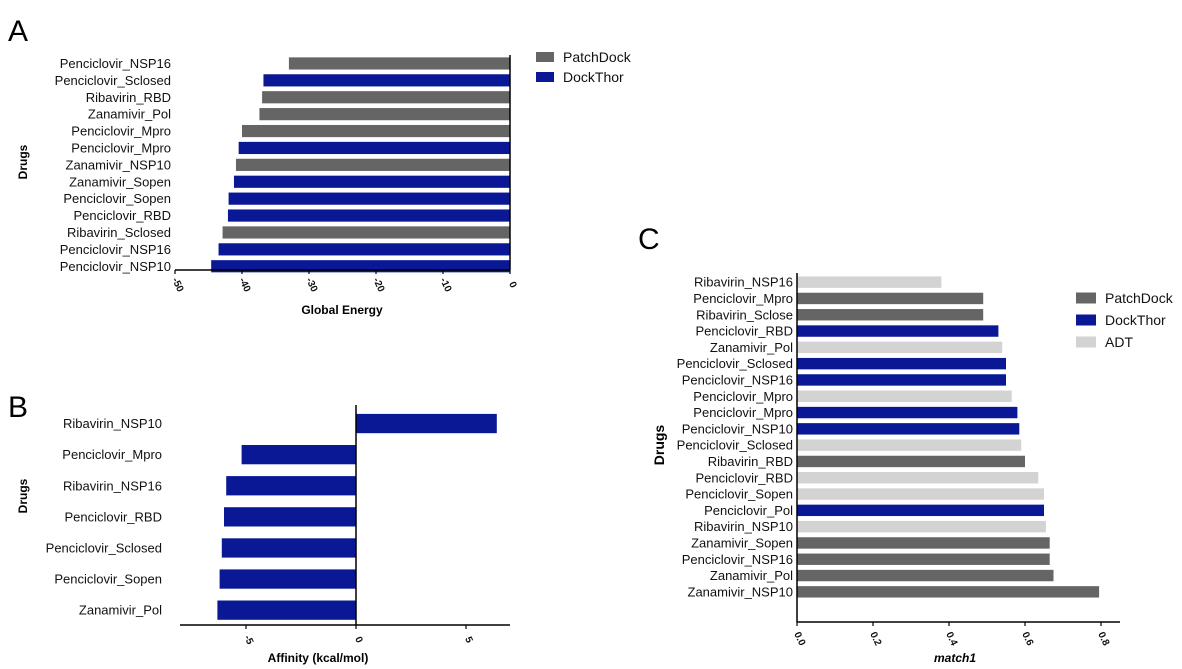 The image size is (1182, 669). What do you see at coordinates (177, 285) in the screenshot?
I see `panel-a-tick-label: -50` at bounding box center [177, 285].